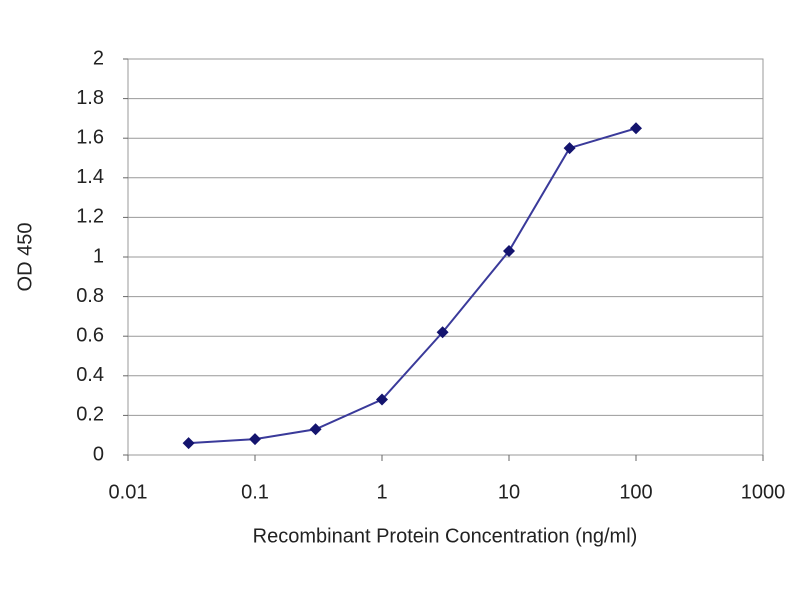  Describe the element at coordinates (90, 137) in the screenshot. I see `y-tick-label: 1.6` at that location.